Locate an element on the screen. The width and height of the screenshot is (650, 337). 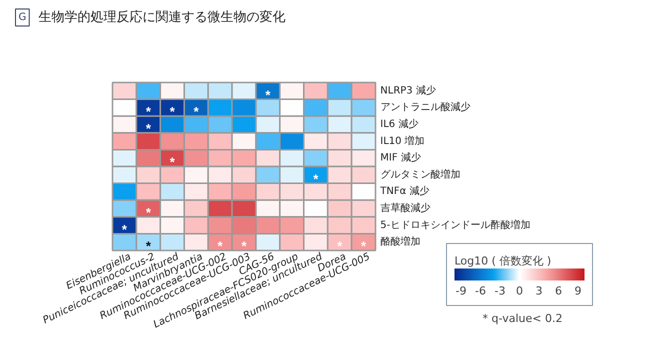
color-bar-label: 3 is located at coordinates (539, 291).